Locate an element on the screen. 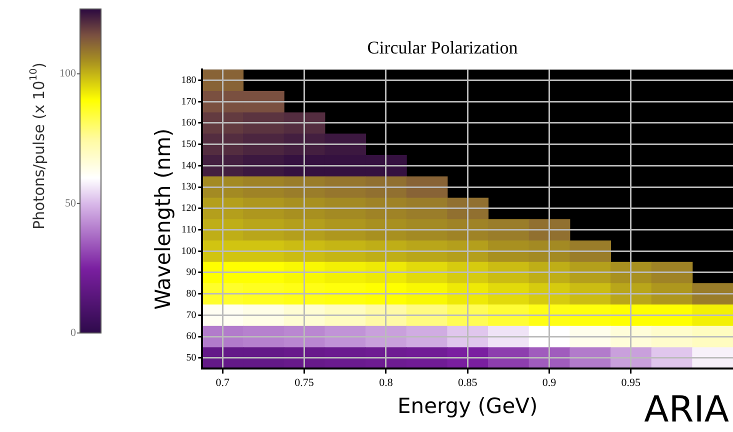 Image resolution: width=733 pixels, height=432 pixels. x-tick-label: 0.7 is located at coordinates (223, 383).